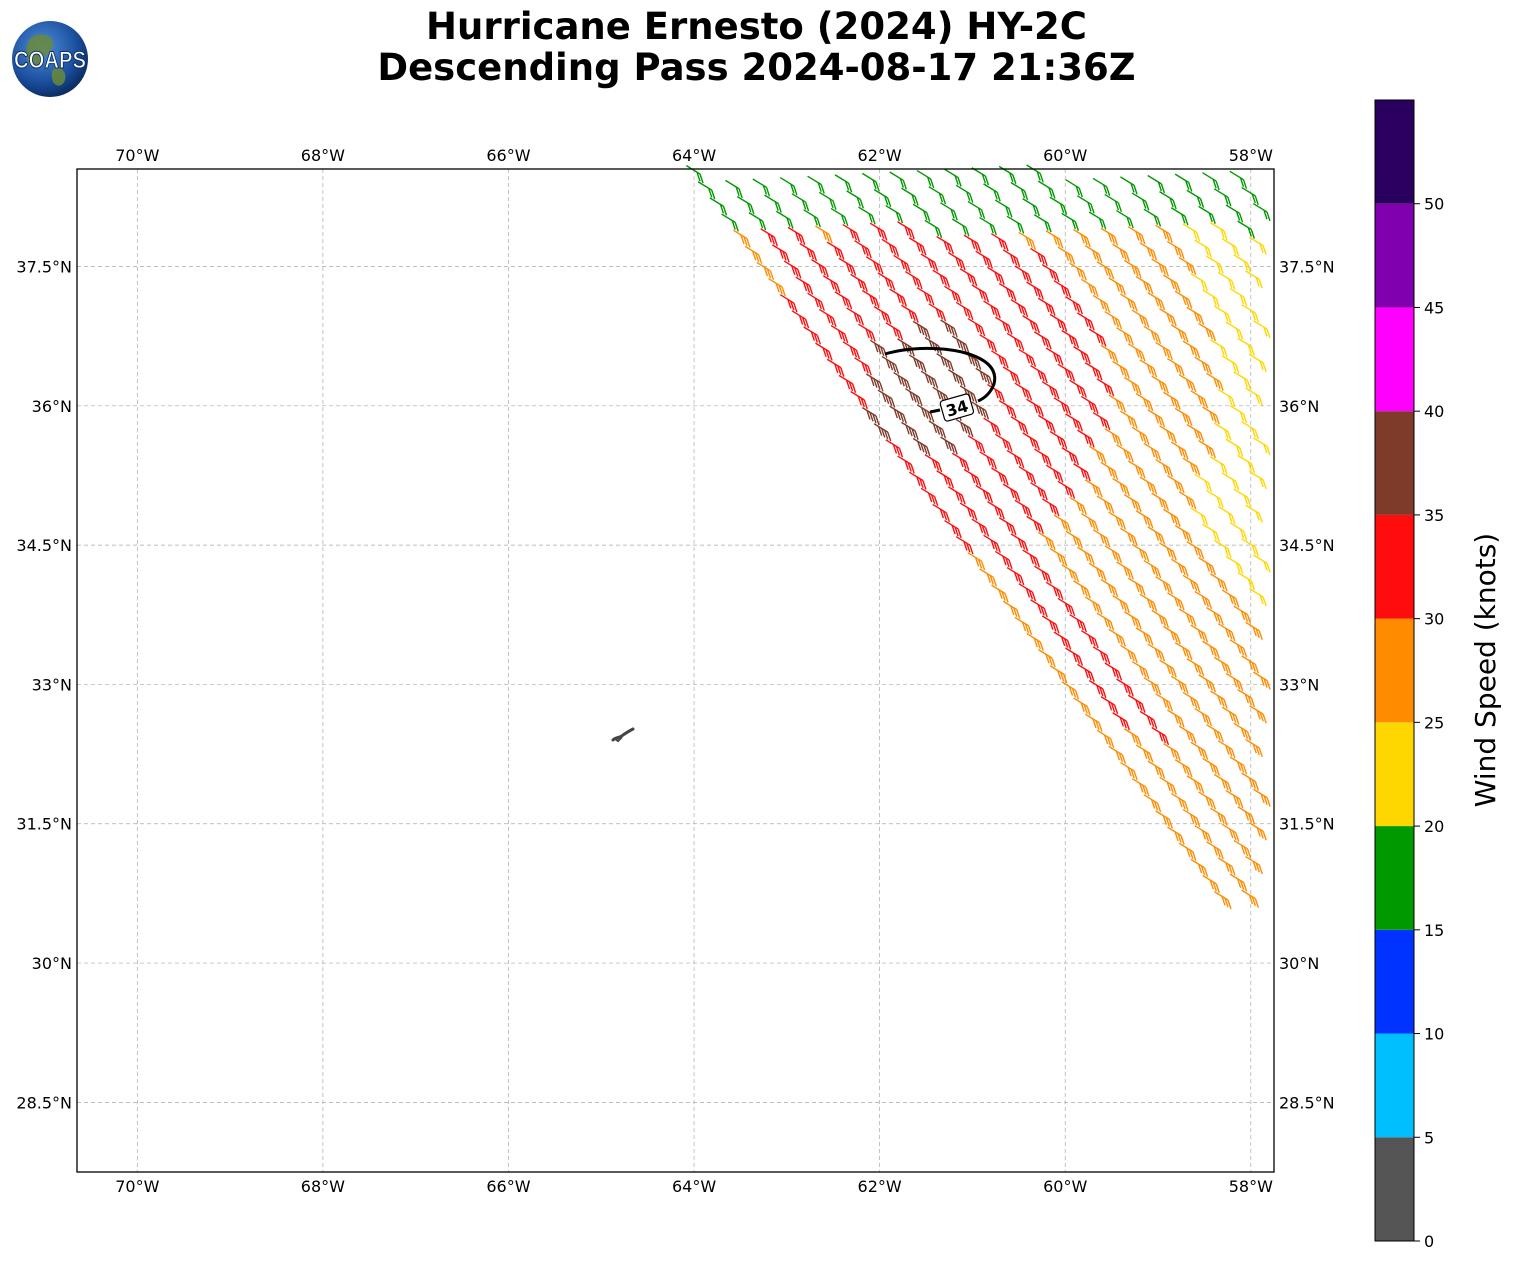 This screenshot has width=1513, height=1264. Describe the element at coordinates (1307, 545) in the screenshot. I see `lat-tick-label-right: 34.5°N` at that location.